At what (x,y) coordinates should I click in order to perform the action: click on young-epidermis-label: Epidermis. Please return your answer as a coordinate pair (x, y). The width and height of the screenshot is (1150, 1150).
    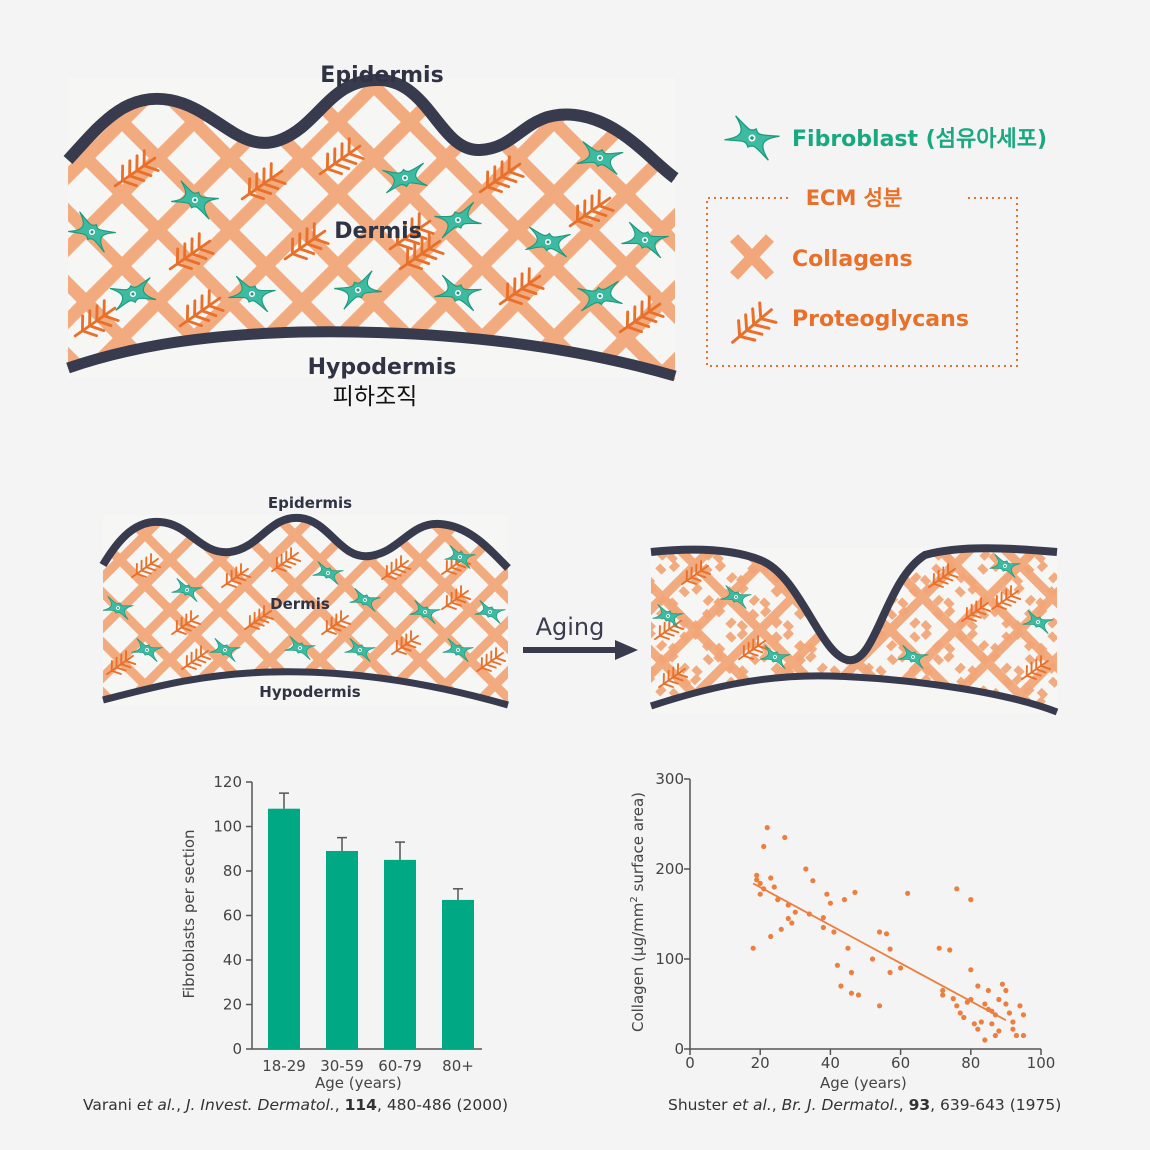
    Looking at the image, I should click on (310, 503).